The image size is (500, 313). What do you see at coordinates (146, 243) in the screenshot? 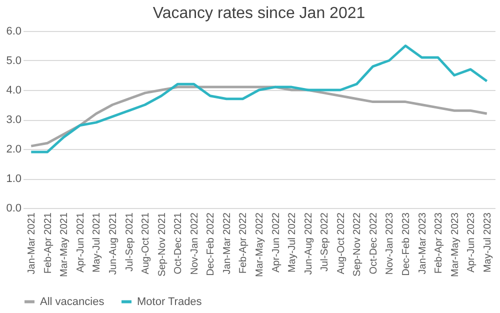
I see `x-tick-label: Aug-Oct 2021` at bounding box center [146, 243].